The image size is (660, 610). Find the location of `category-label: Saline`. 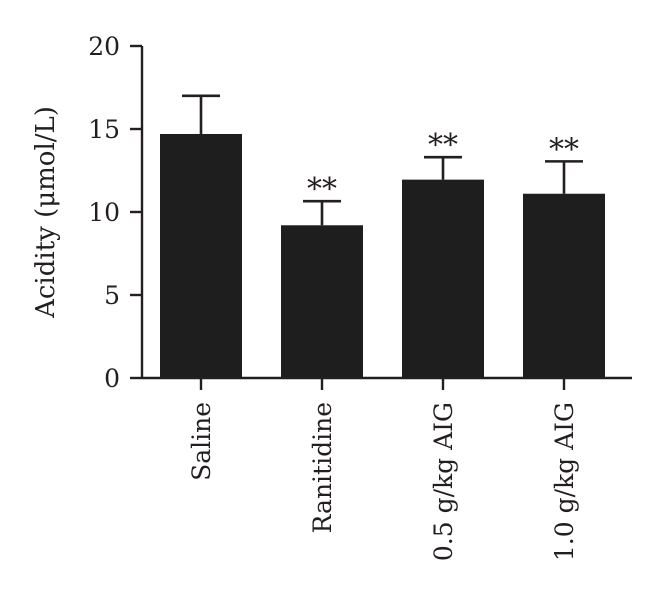

category-label: Saline is located at coordinates (201, 441).